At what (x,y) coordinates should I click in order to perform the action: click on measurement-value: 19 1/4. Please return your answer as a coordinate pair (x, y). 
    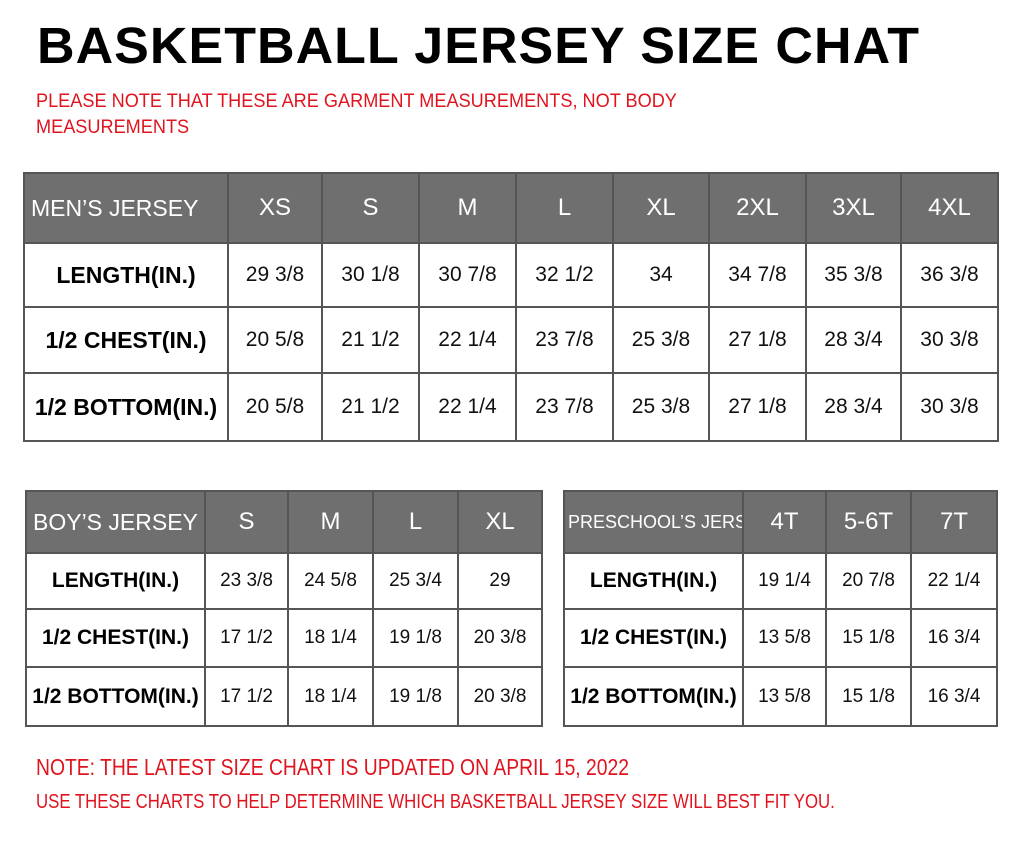
    Looking at the image, I should click on (784, 581).